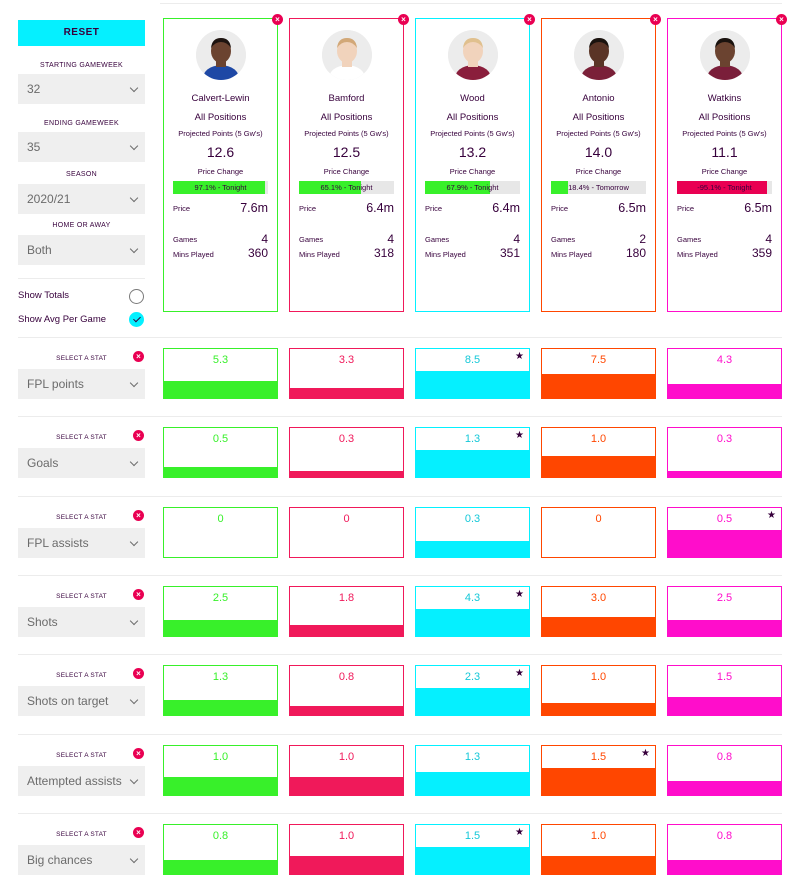 The image size is (800, 885). What do you see at coordinates (724, 439) in the screenshot?
I see `stat-value: 0.3` at bounding box center [724, 439].